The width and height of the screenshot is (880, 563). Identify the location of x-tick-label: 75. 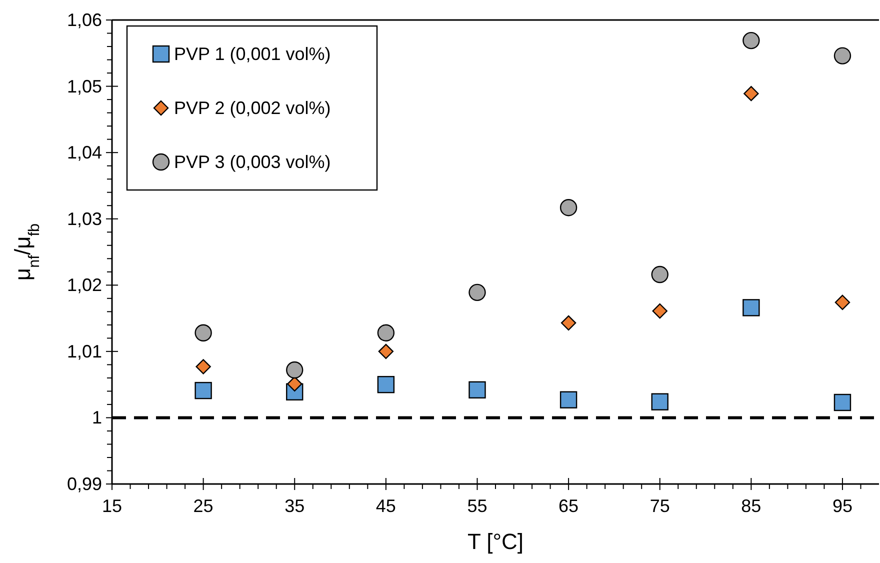
(660, 506).